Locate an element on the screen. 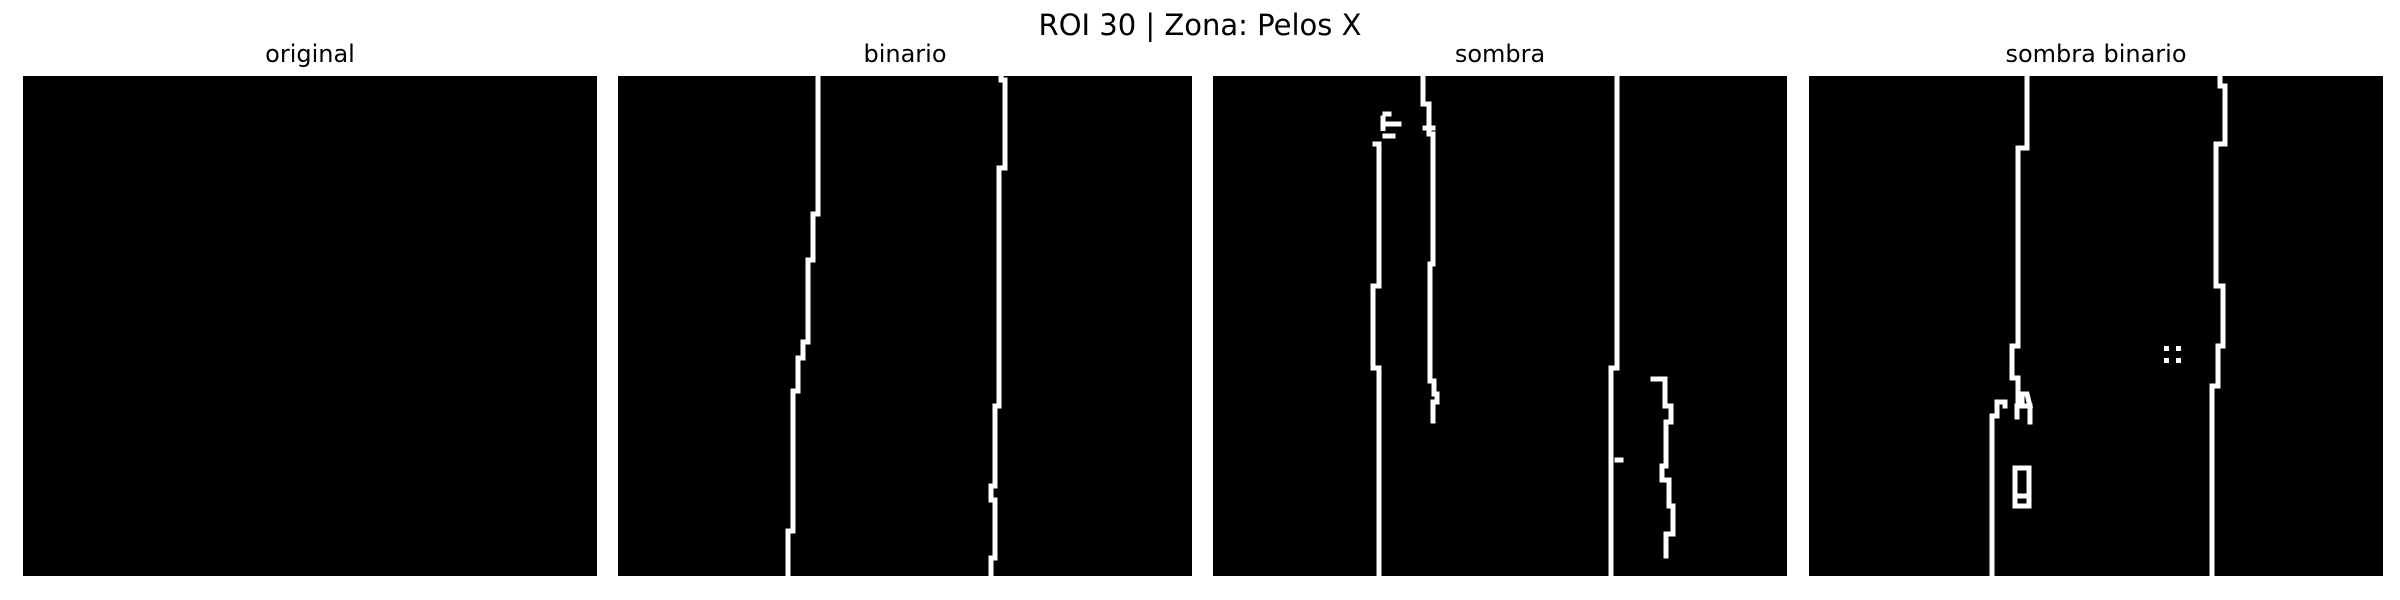  mask-svg-sombra is located at coordinates (1523, 326).